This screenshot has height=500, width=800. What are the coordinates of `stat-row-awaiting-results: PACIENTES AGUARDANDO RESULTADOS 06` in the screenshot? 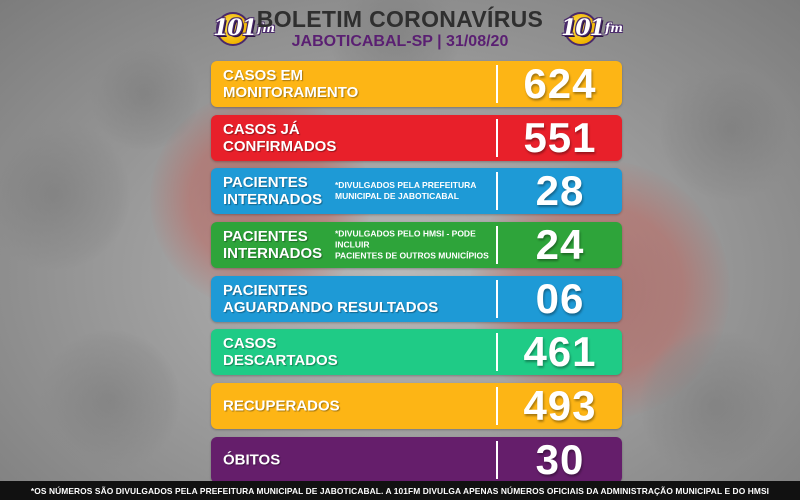 It's located at (416, 298).